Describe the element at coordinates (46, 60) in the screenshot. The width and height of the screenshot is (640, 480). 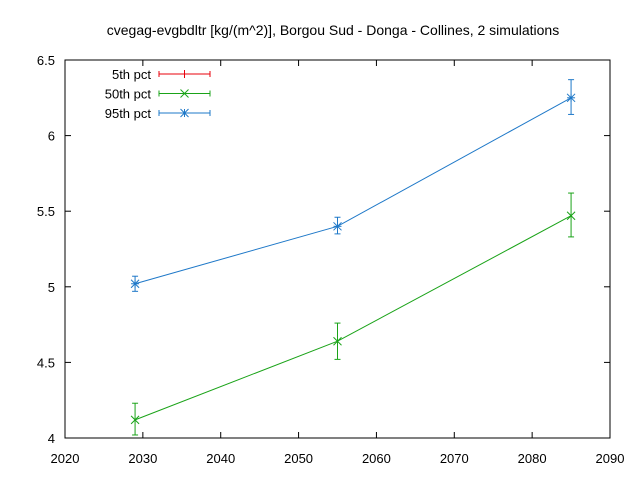
I see `y-tick-label: 6.5` at that location.